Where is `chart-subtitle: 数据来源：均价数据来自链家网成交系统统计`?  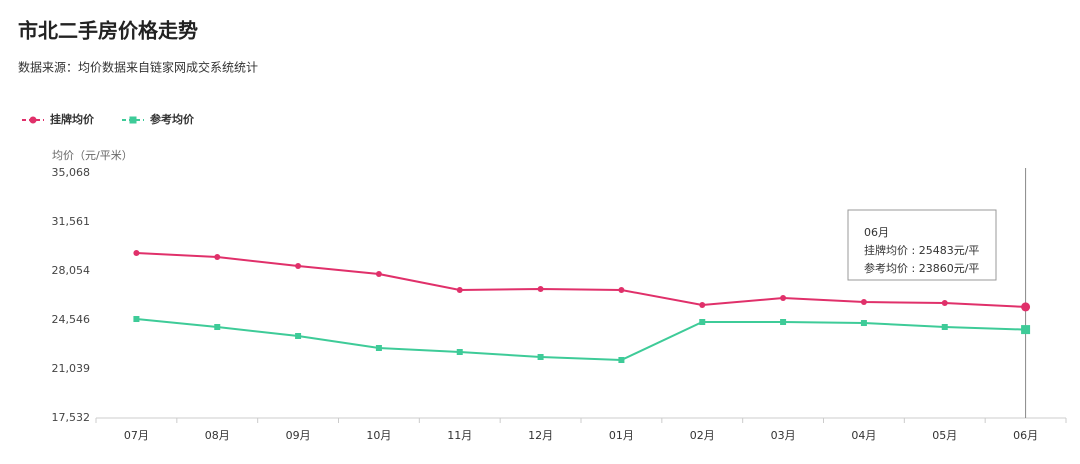 chart-subtitle: 数据来源：均价数据来自链家网成交系统统计 is located at coordinates (138, 67).